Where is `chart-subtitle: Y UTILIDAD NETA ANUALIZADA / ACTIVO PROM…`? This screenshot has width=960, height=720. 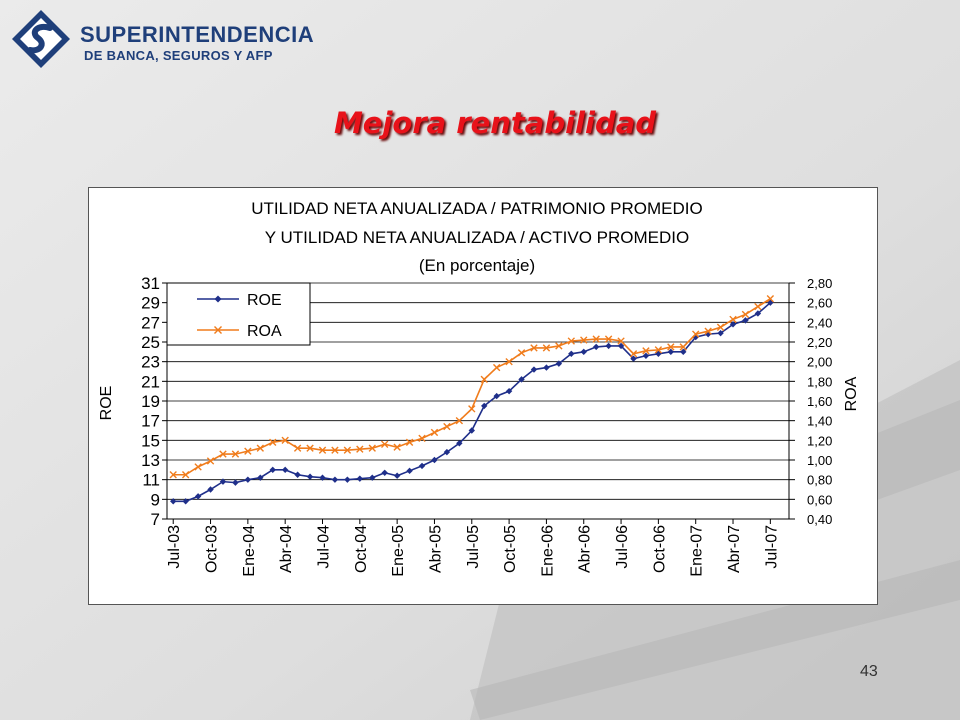 chart-subtitle: Y UTILIDAD NETA ANUALIZADA / ACTIVO PROM… is located at coordinates (477, 237).